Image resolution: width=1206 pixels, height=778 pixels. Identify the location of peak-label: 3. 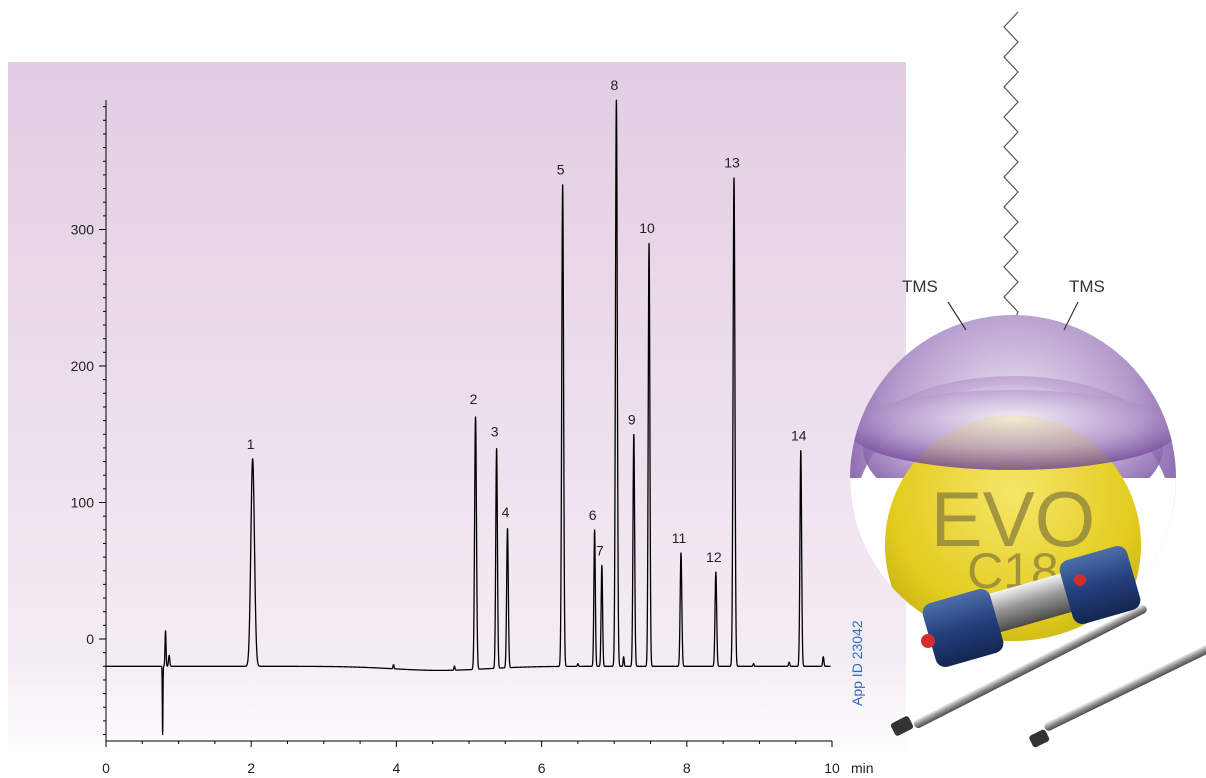
(495, 432).